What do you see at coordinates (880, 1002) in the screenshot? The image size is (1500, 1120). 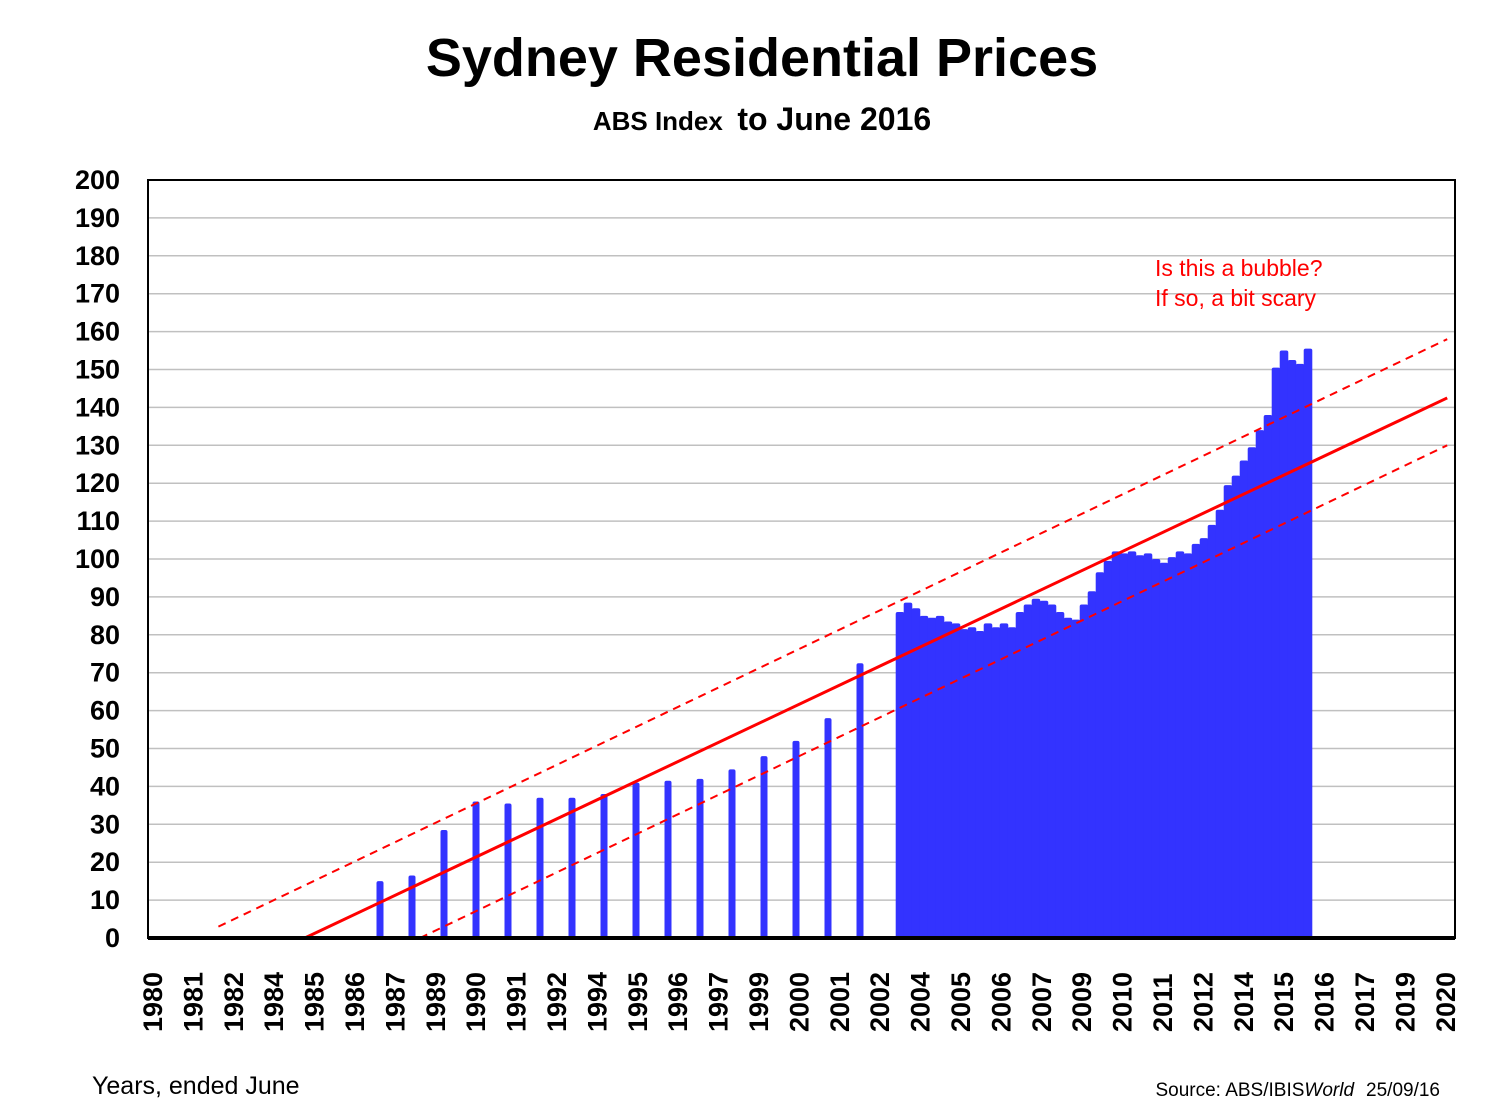 I see `x-tick-label: 2002` at bounding box center [880, 1002].